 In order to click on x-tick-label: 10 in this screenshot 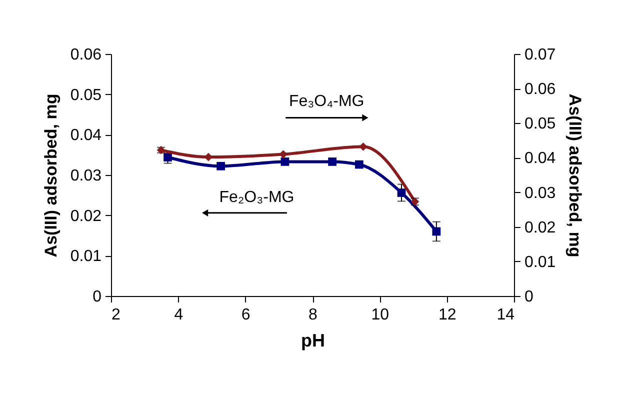, I will do `click(380, 315)`.